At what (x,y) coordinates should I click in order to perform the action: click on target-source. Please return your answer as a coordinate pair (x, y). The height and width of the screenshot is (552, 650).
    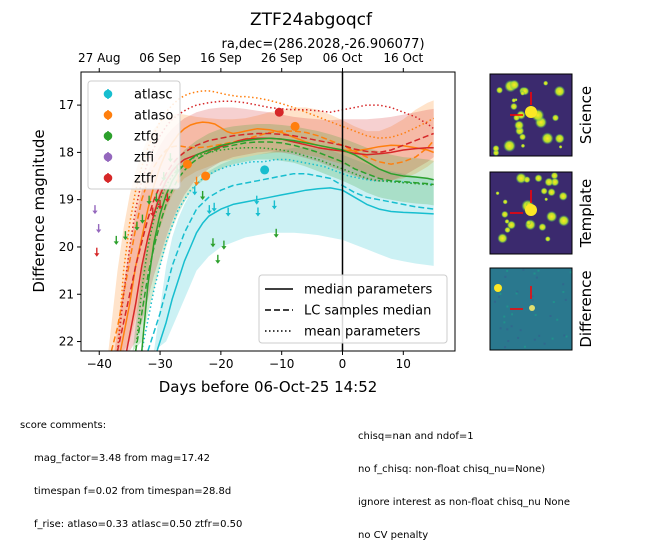
    Looking at the image, I should click on (531, 210).